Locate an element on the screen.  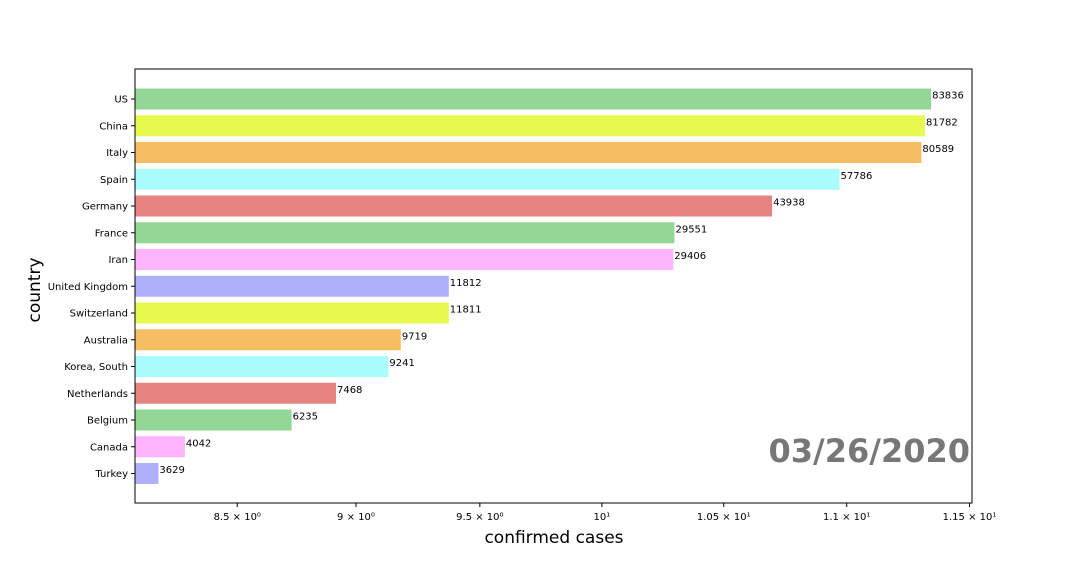
bar-value-label: 83836 is located at coordinates (948, 96).